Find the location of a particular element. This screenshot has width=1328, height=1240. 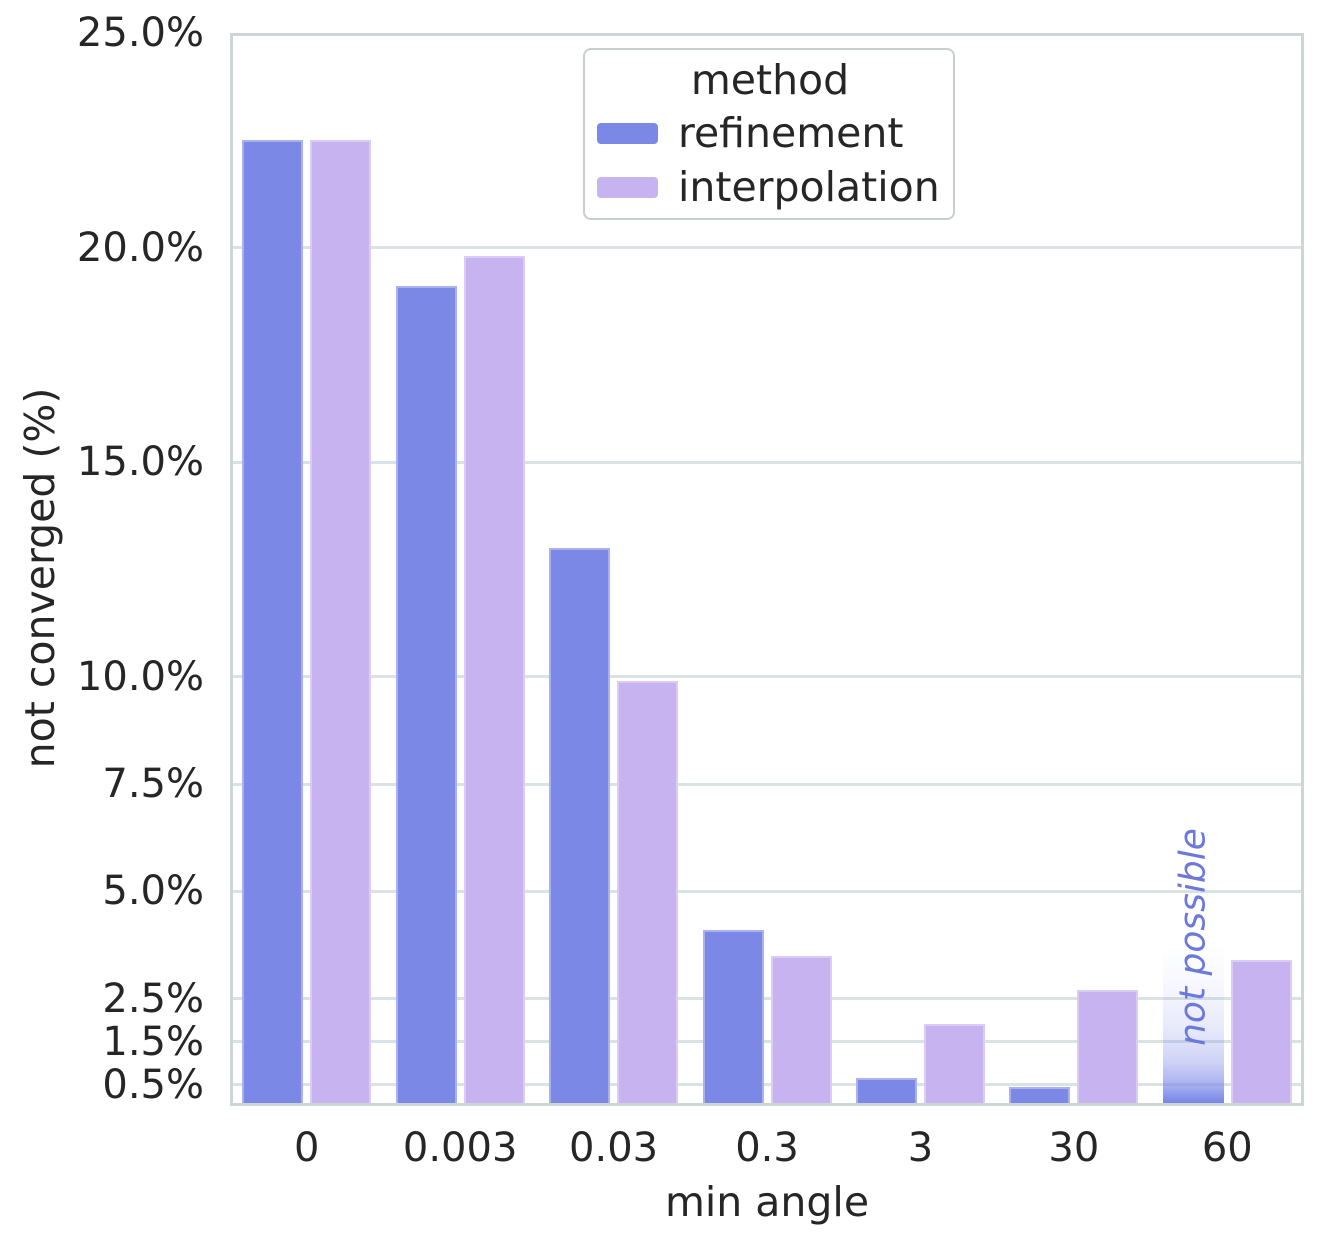

legend-item-refinement: refinement is located at coordinates (770, 133).